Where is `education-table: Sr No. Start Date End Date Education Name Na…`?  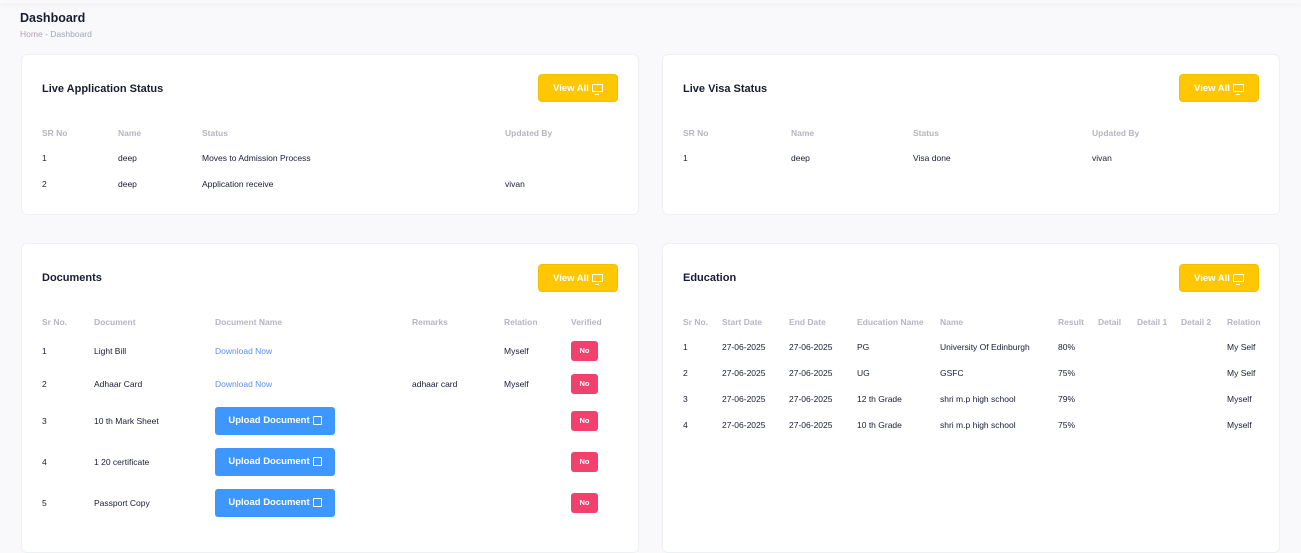 education-table: Sr No. Start Date End Date Education Name Na… is located at coordinates (973, 374).